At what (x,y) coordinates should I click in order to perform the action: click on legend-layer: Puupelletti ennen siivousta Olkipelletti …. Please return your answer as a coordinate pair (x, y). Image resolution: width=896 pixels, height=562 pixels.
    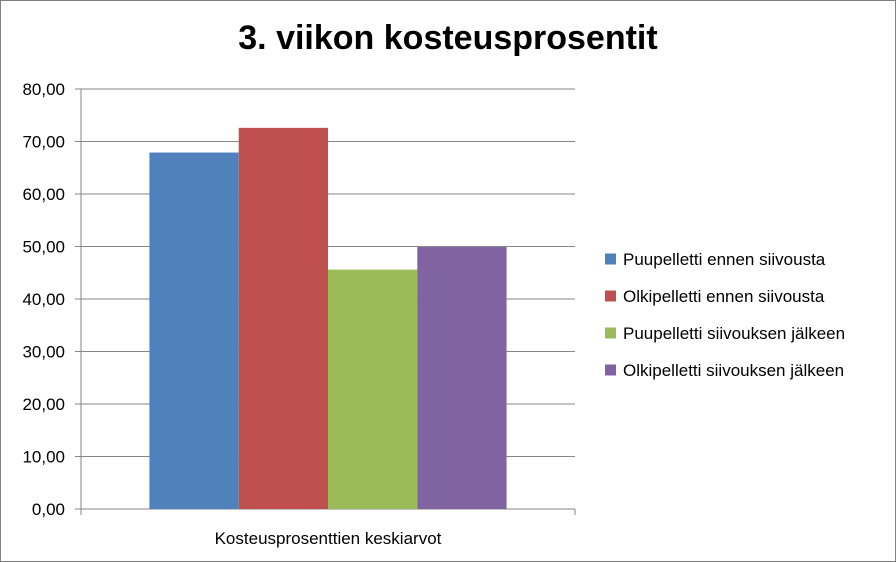
    Looking at the image, I should click on (725, 315).